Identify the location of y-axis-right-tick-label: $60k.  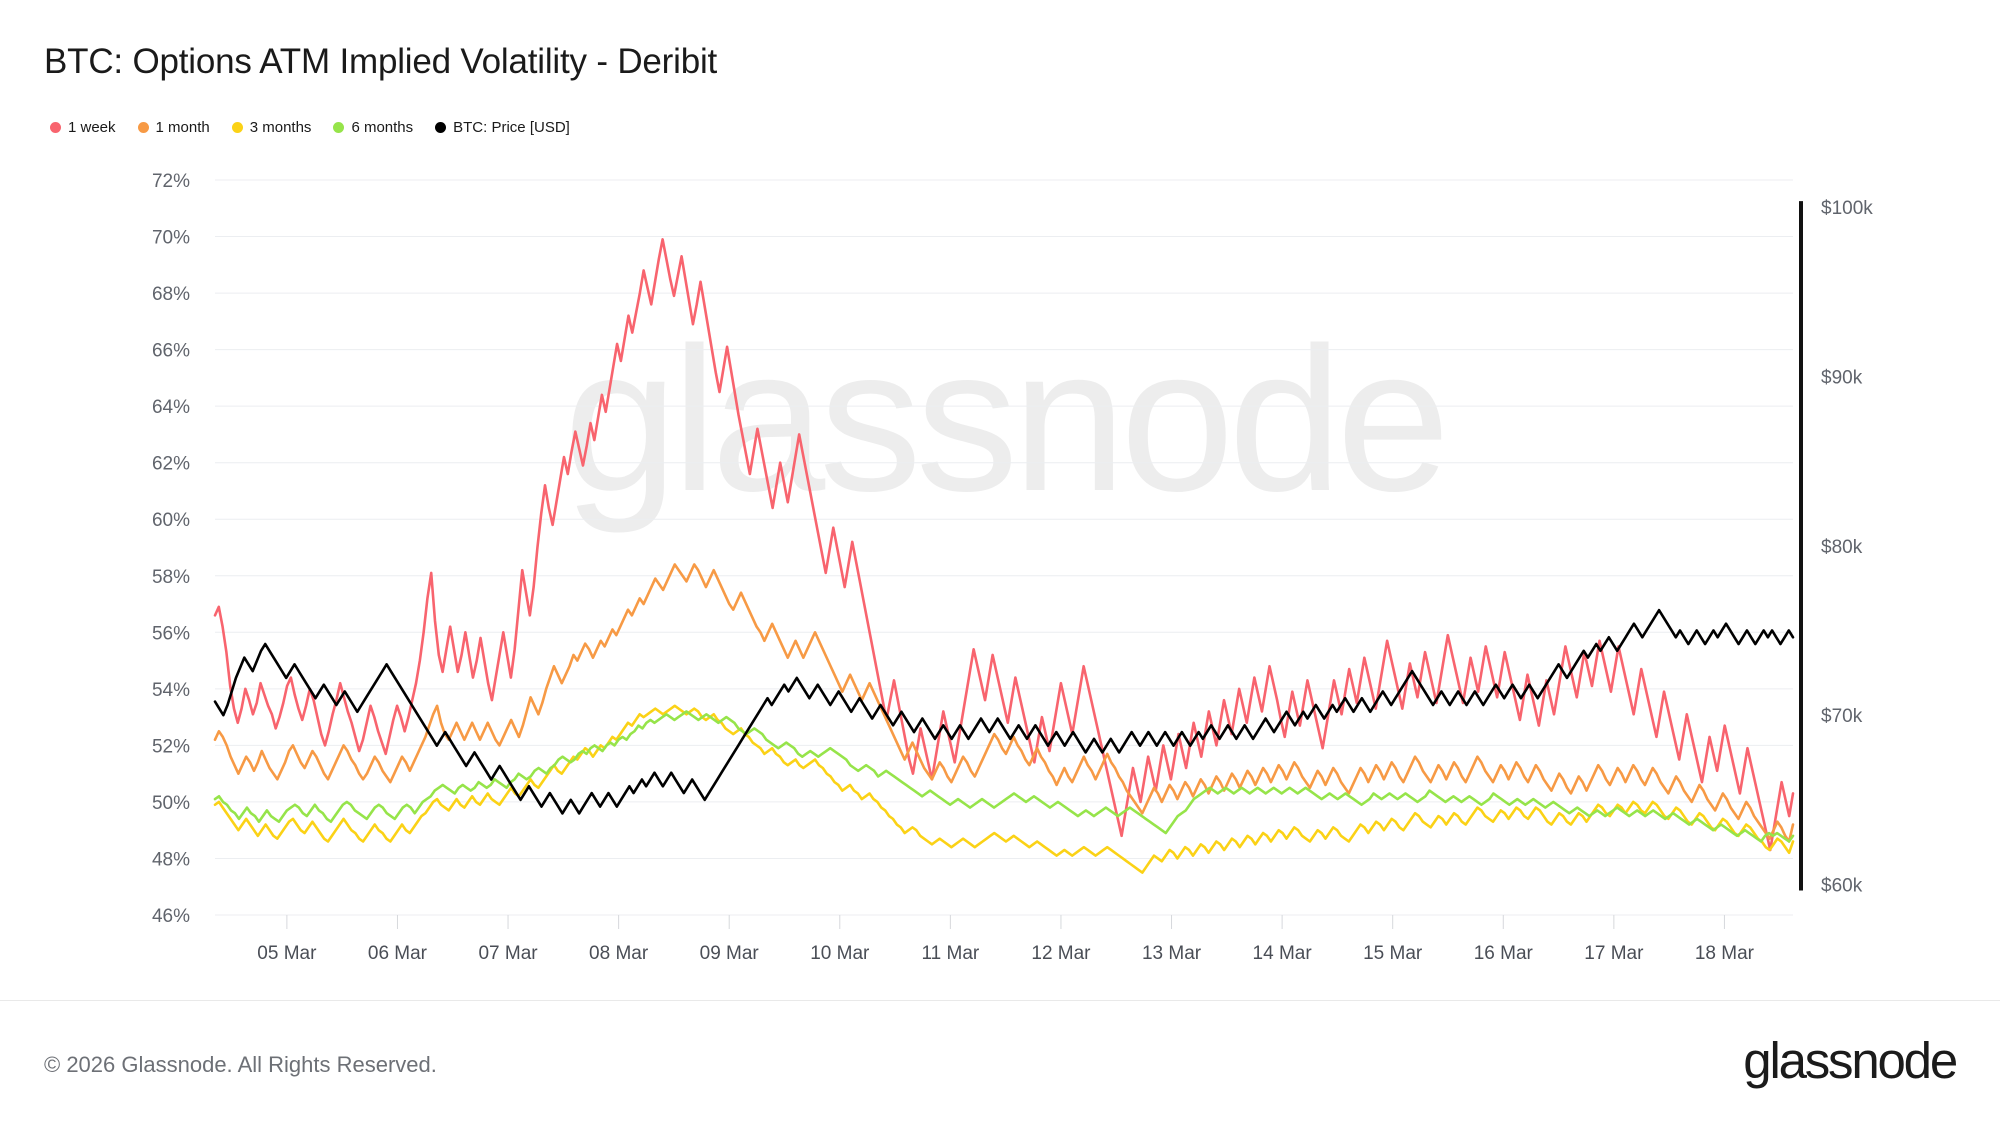
(1842, 886).